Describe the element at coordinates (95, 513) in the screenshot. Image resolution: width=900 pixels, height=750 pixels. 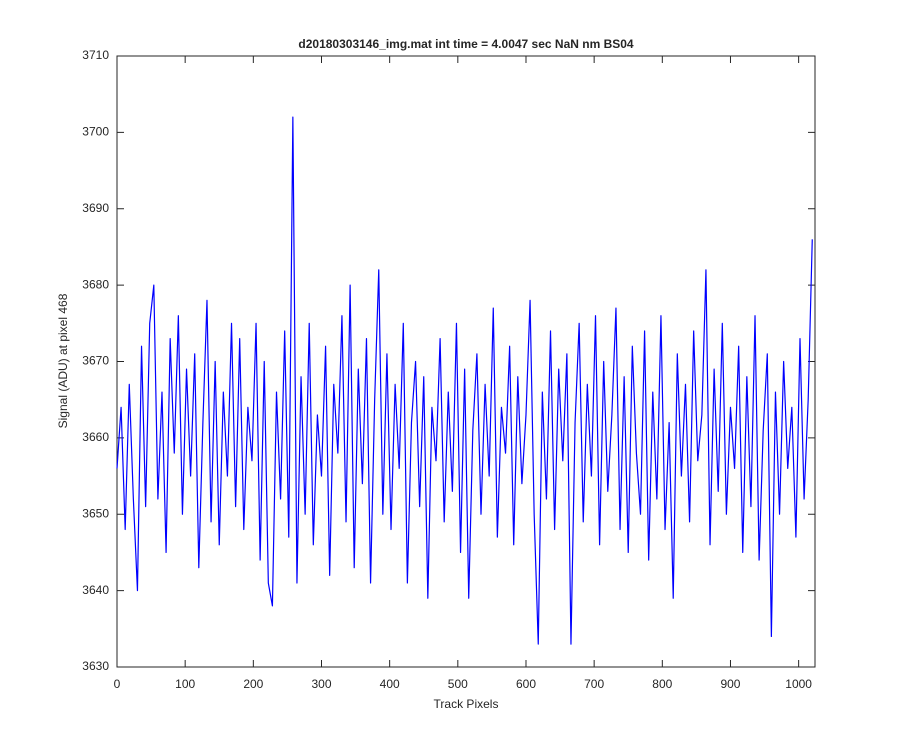
I see `y-tick-label: 3650` at that location.